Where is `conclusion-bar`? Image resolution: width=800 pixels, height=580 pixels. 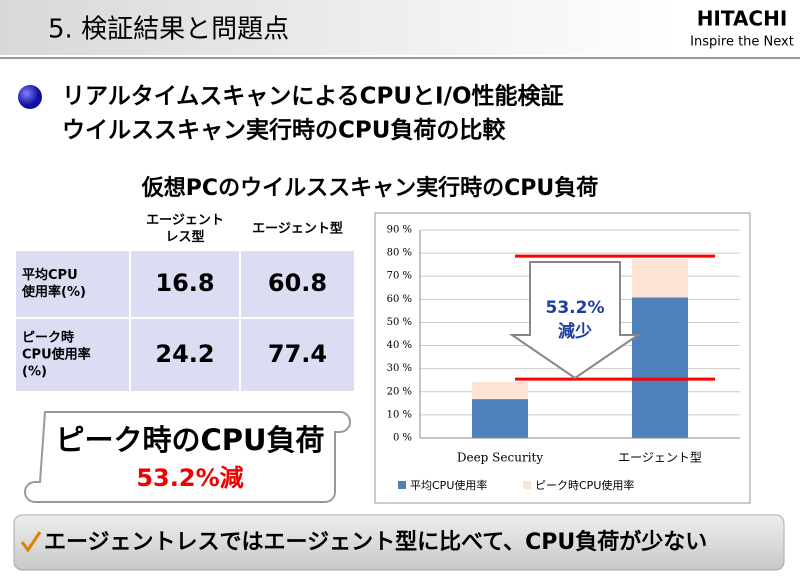
conclusion-bar is located at coordinates (399, 542).